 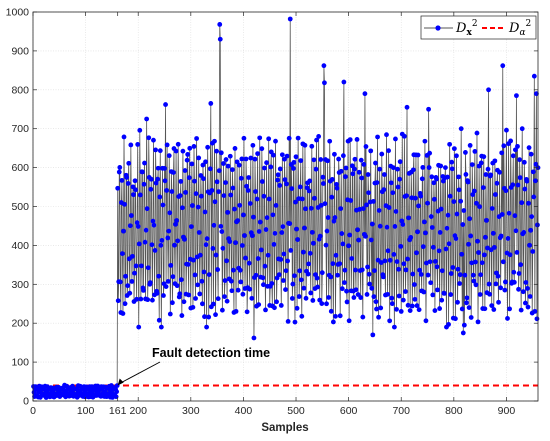 What do you see at coordinates (20, 51) in the screenshot?
I see `y-tick-label: 900` at bounding box center [20, 51].